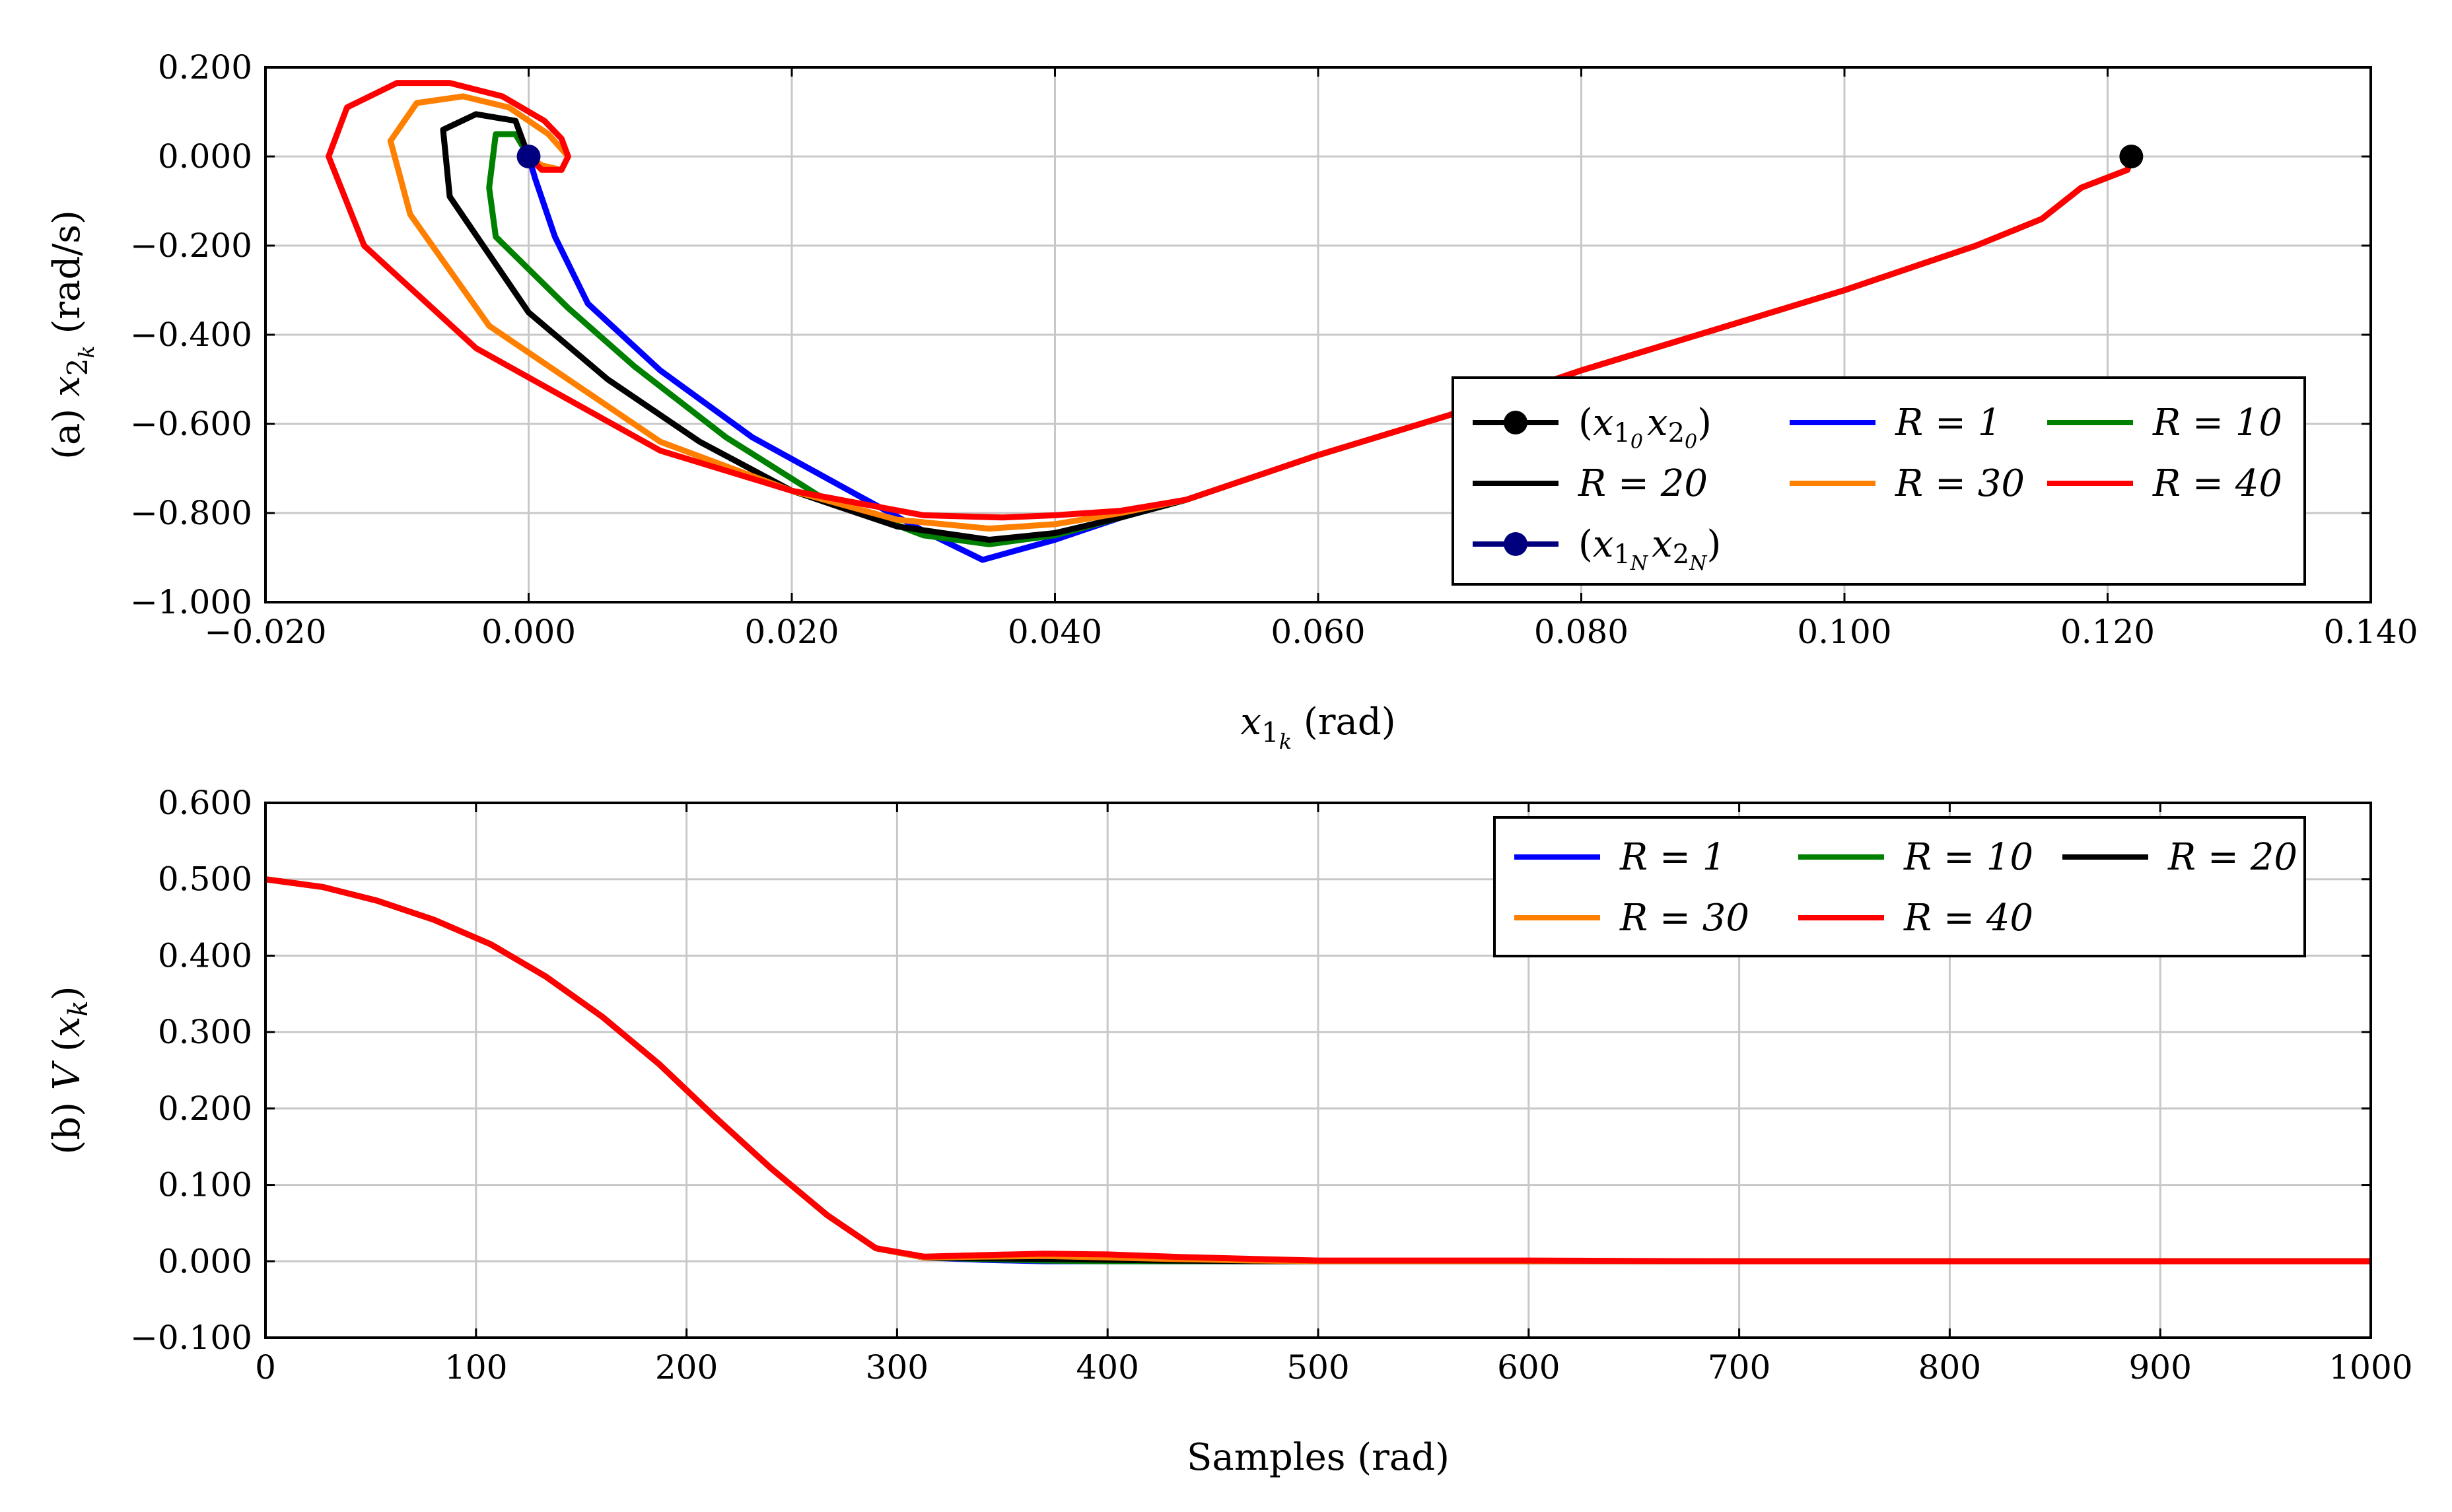 Image resolution: width=2452 pixels, height=1512 pixels. Describe the element at coordinates (265, 632) in the screenshot. I see `x-tick-label: −0.020` at that location.